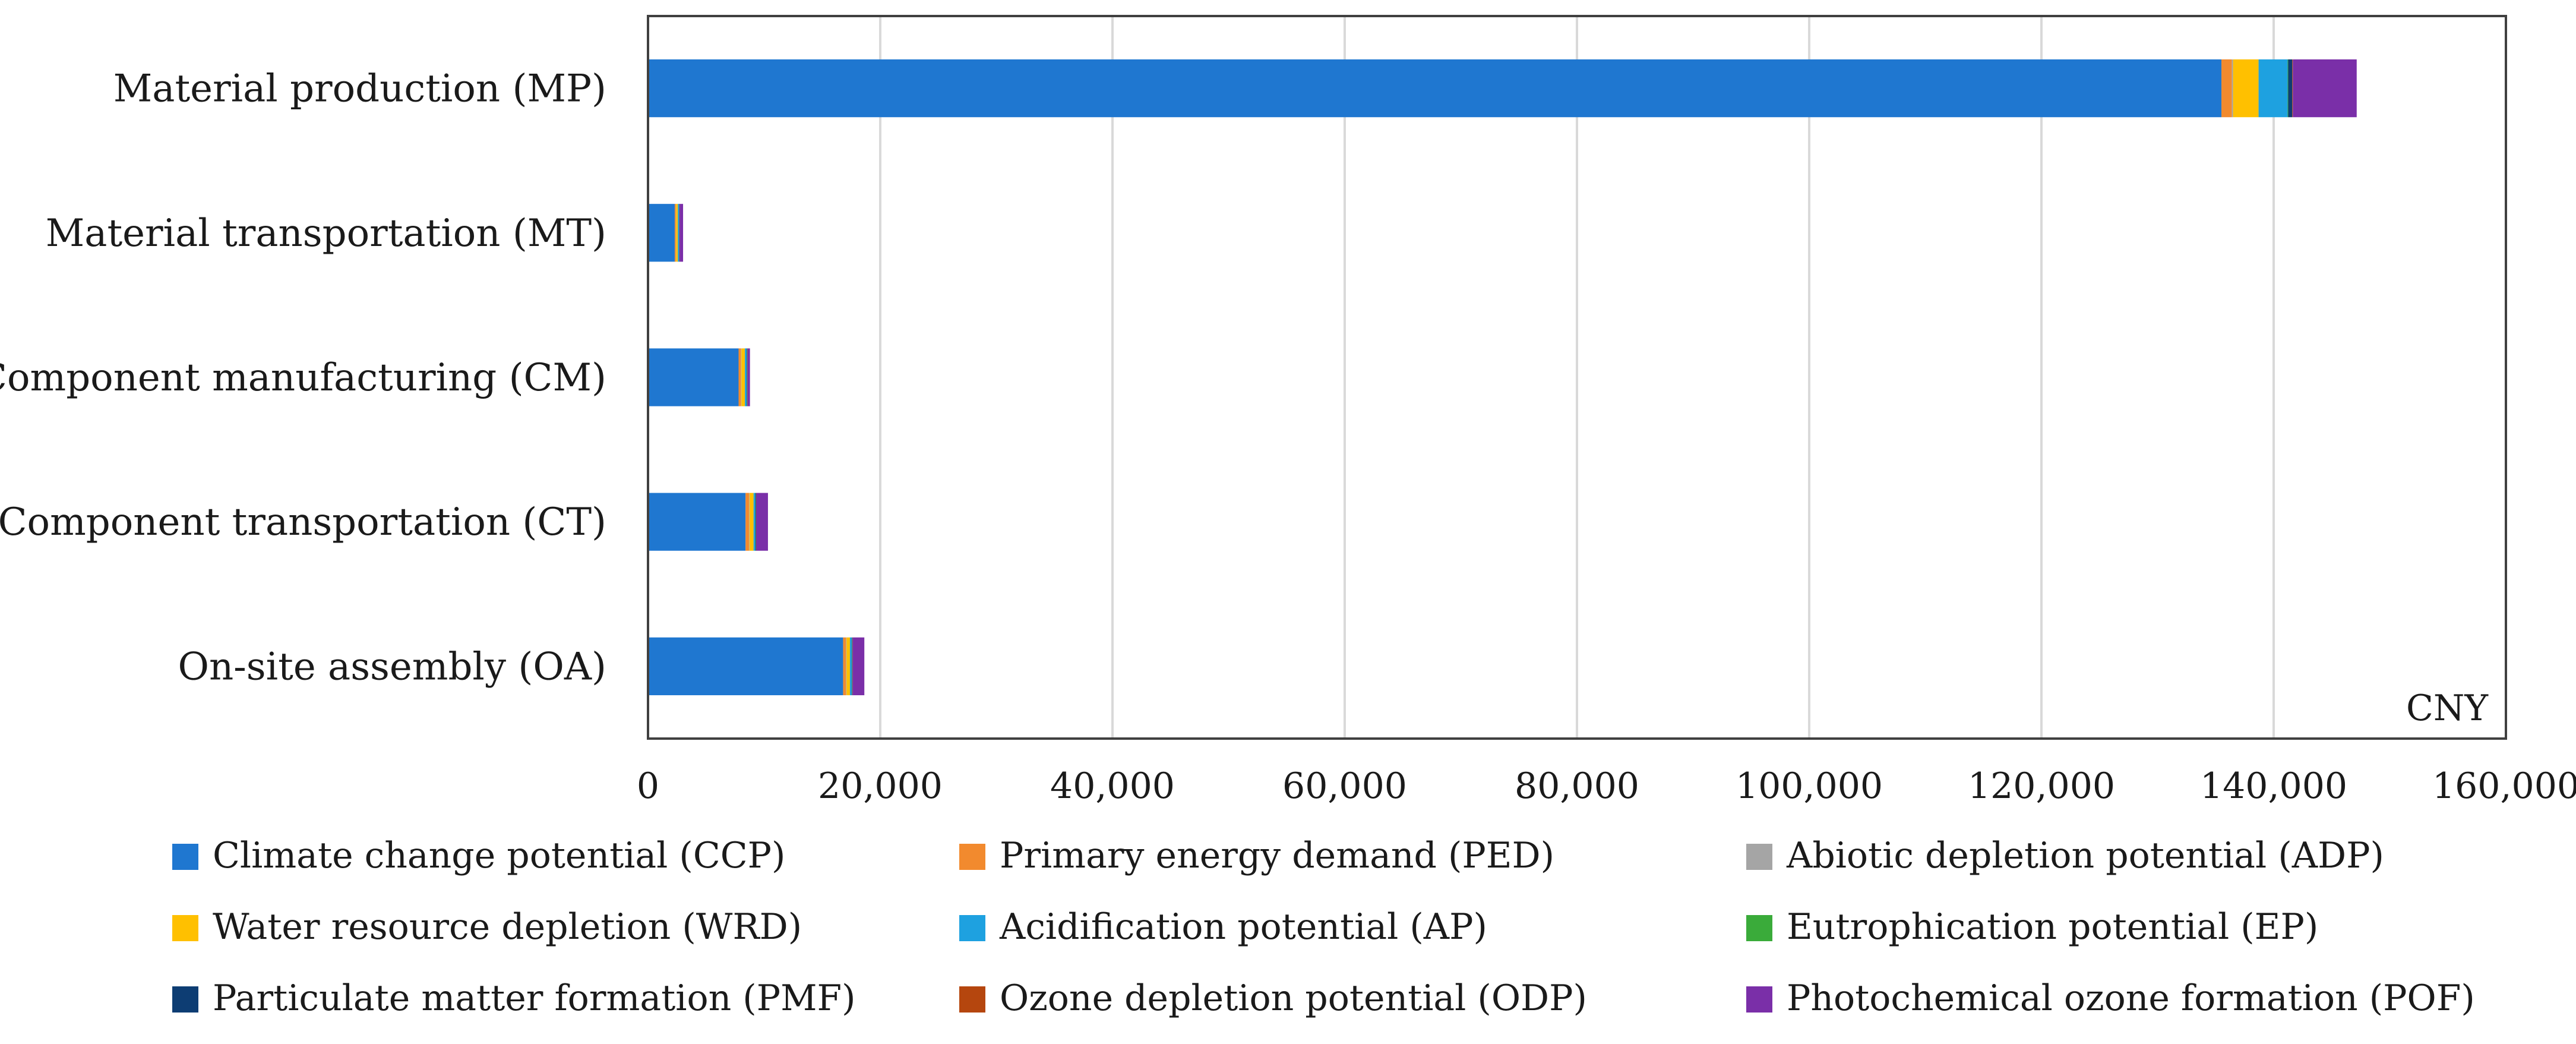 The image size is (2576, 1044). What do you see at coordinates (1577, 786) in the screenshot?
I see `x-tick-label: 80,000` at bounding box center [1577, 786].